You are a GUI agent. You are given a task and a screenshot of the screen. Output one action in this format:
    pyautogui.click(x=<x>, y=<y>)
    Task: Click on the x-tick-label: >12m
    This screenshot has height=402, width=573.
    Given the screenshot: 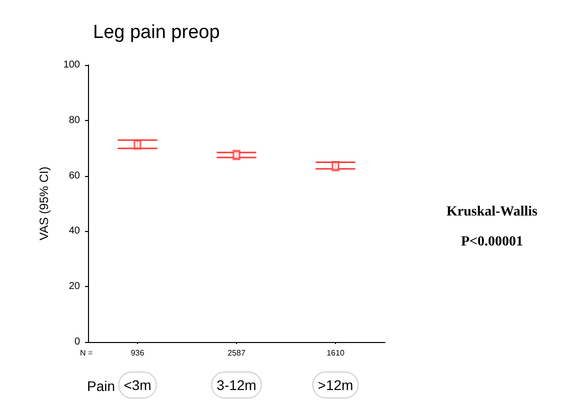 What is the action you would take?
    pyautogui.click(x=336, y=385)
    